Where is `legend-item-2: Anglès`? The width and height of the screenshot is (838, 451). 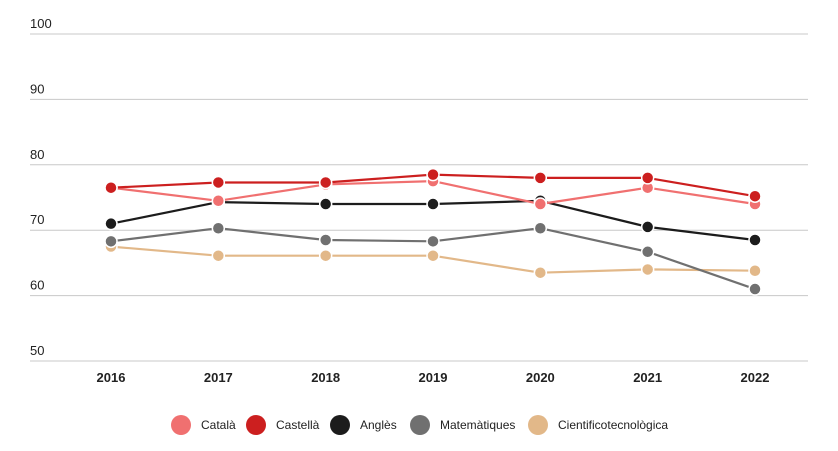 legend-item-2: Anglès is located at coordinates (363, 425).